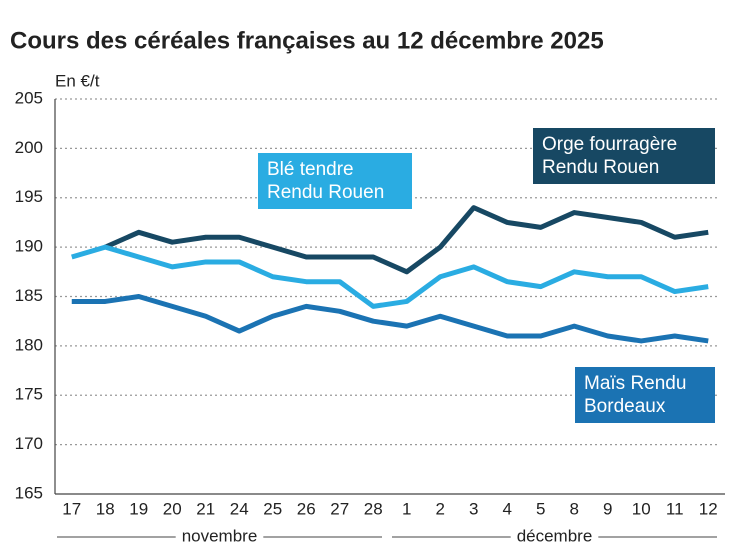  Describe the element at coordinates (172, 508) in the screenshot. I see `x-tick-label: 20` at that location.